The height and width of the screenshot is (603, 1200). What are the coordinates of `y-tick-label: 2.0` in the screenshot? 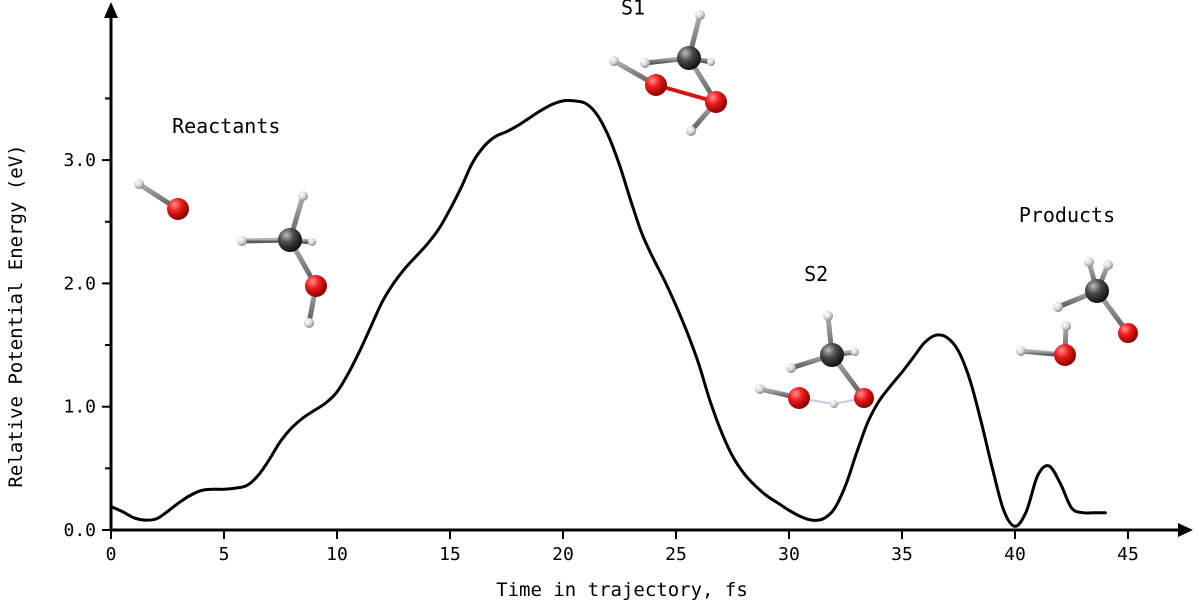 It's located at (79, 283).